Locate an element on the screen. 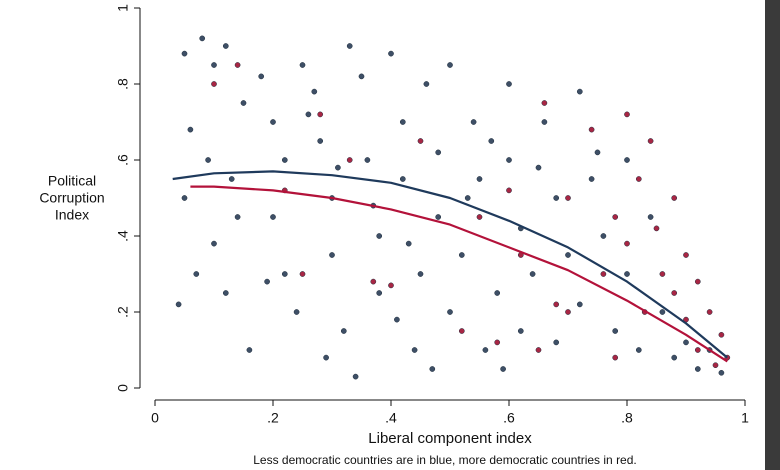 This screenshot has height=470, width=780. x-tick-label: .2 is located at coordinates (273, 418).